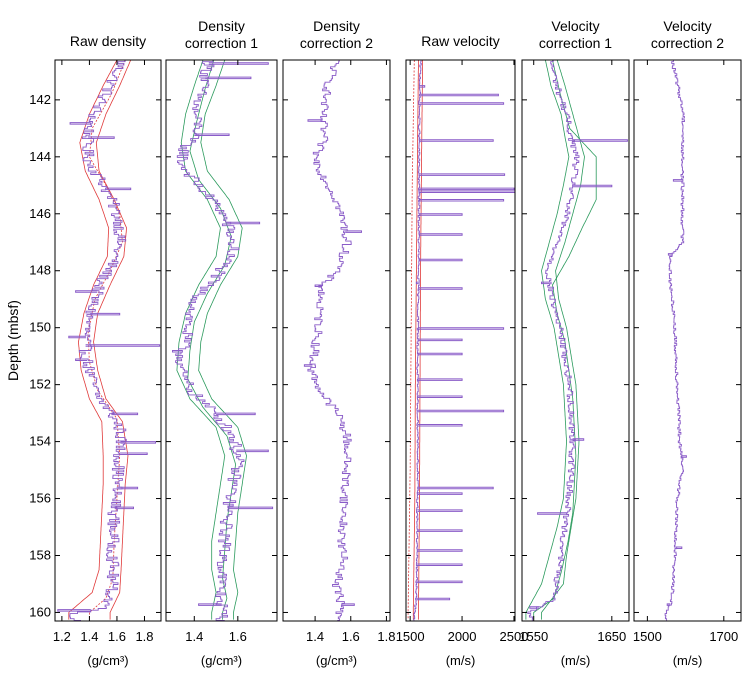  What do you see at coordinates (40, 270) in the screenshot?
I see `depth-tick-label: 148` at bounding box center [40, 270].